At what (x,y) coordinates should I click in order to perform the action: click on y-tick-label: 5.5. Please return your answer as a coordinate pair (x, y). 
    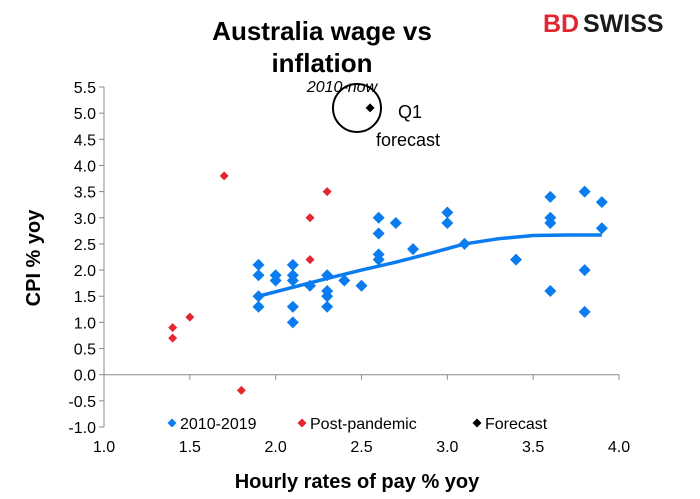
    Looking at the image, I should click on (85, 88).